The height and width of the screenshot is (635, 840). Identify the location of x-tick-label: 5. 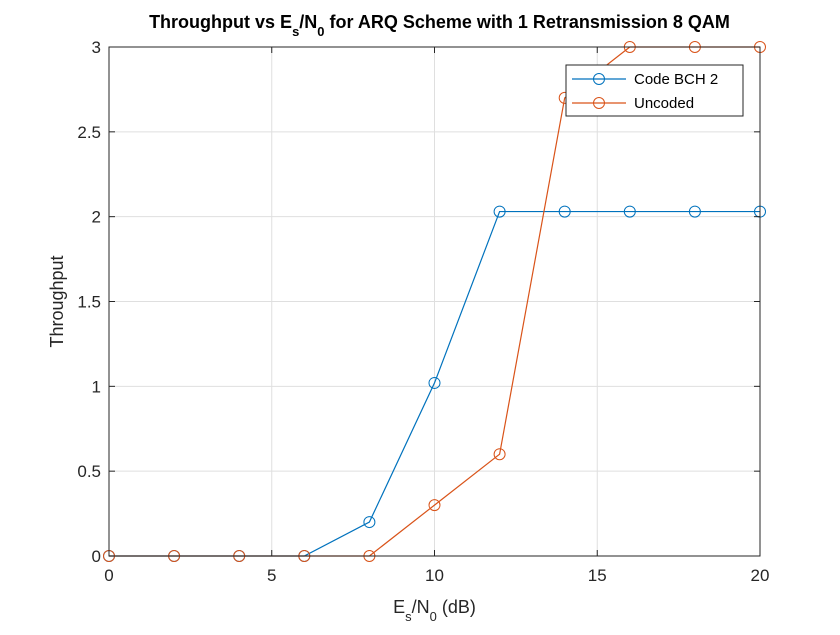
(271, 575).